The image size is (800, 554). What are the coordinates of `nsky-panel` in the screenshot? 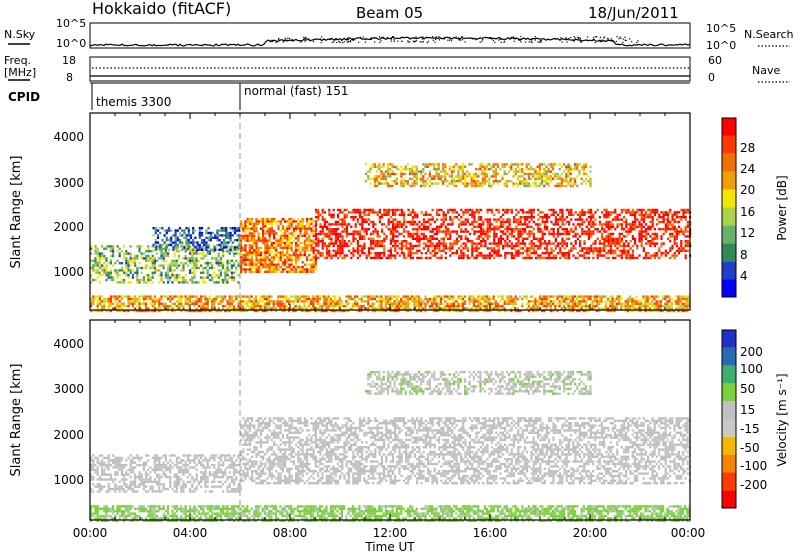 It's located at (390, 35).